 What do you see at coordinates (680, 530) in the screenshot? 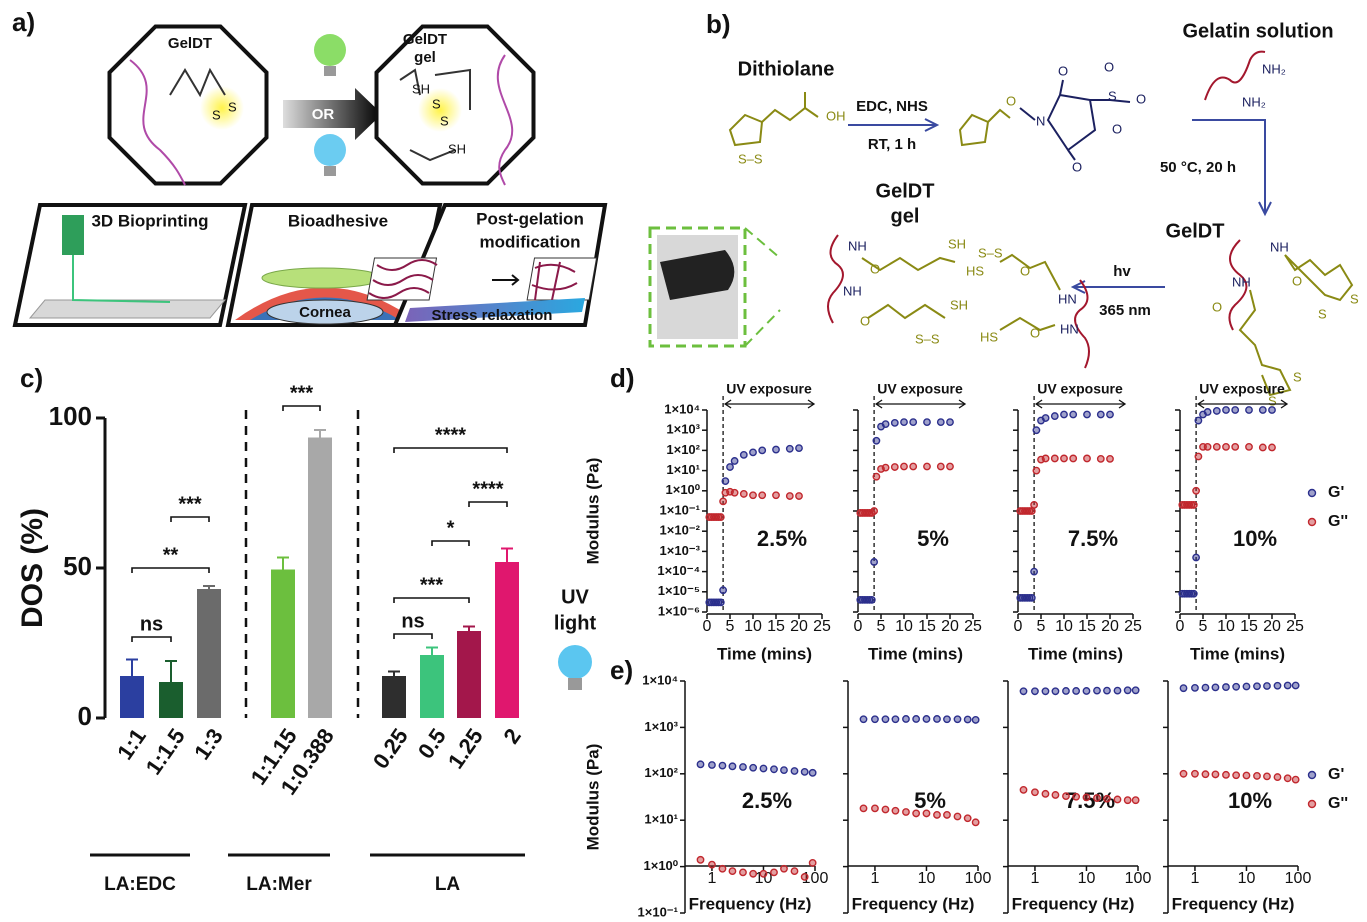
I see `y-tick-label: 1×10⁻²` at bounding box center [680, 530].